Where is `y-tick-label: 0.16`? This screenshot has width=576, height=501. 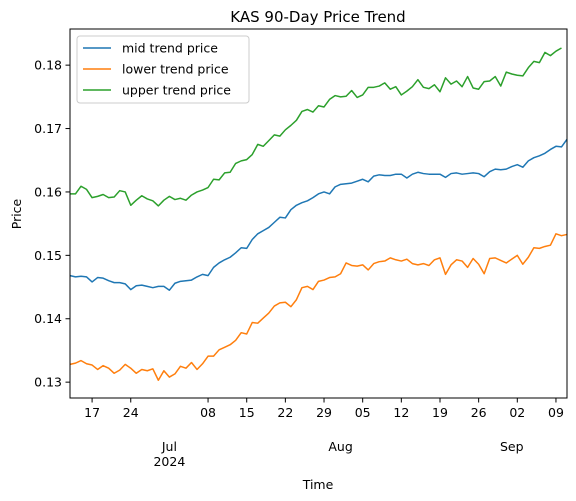
y-tick-label: 0.16 is located at coordinates (48, 191).